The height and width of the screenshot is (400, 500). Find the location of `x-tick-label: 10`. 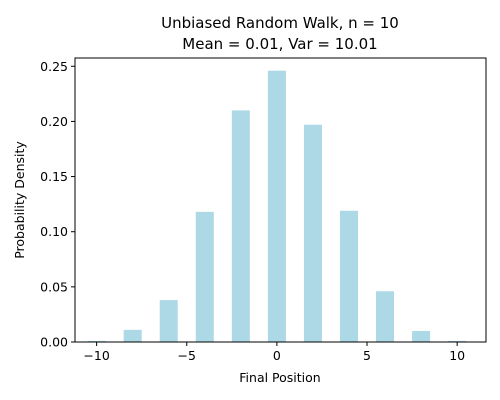

x-tick-label: 10 is located at coordinates (457, 355).